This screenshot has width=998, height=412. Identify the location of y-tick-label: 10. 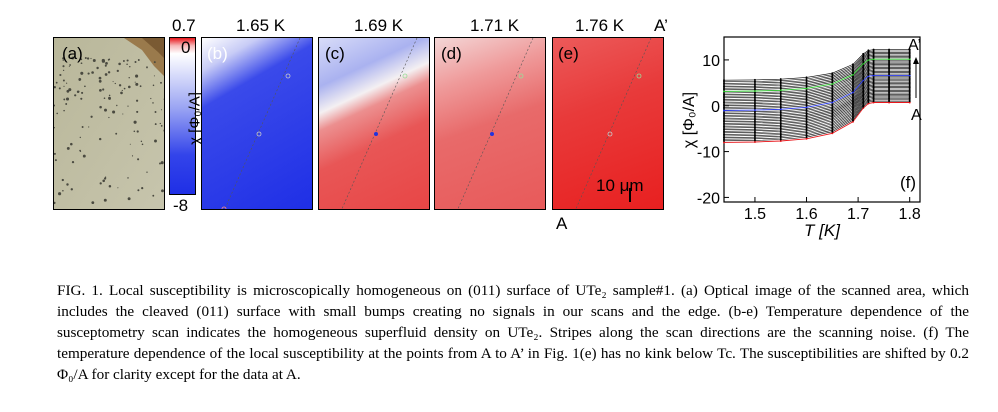
(711, 61).